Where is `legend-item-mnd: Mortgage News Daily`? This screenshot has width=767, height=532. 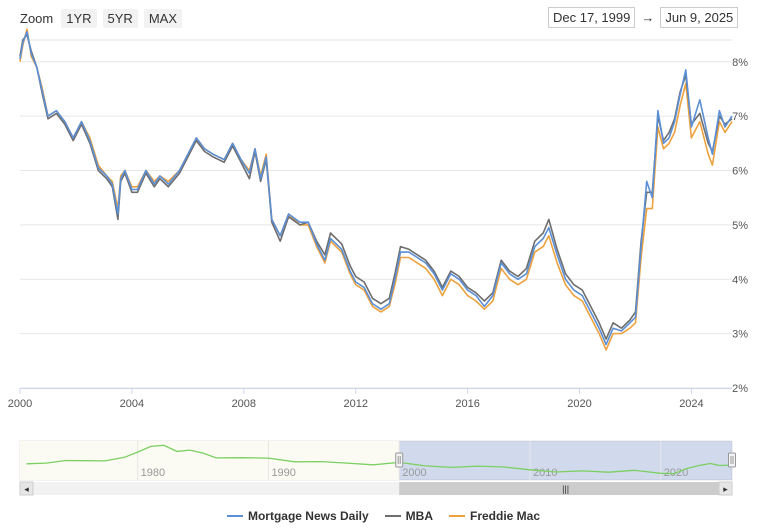 legend-item-mnd: Mortgage News Daily is located at coordinates (297, 516).